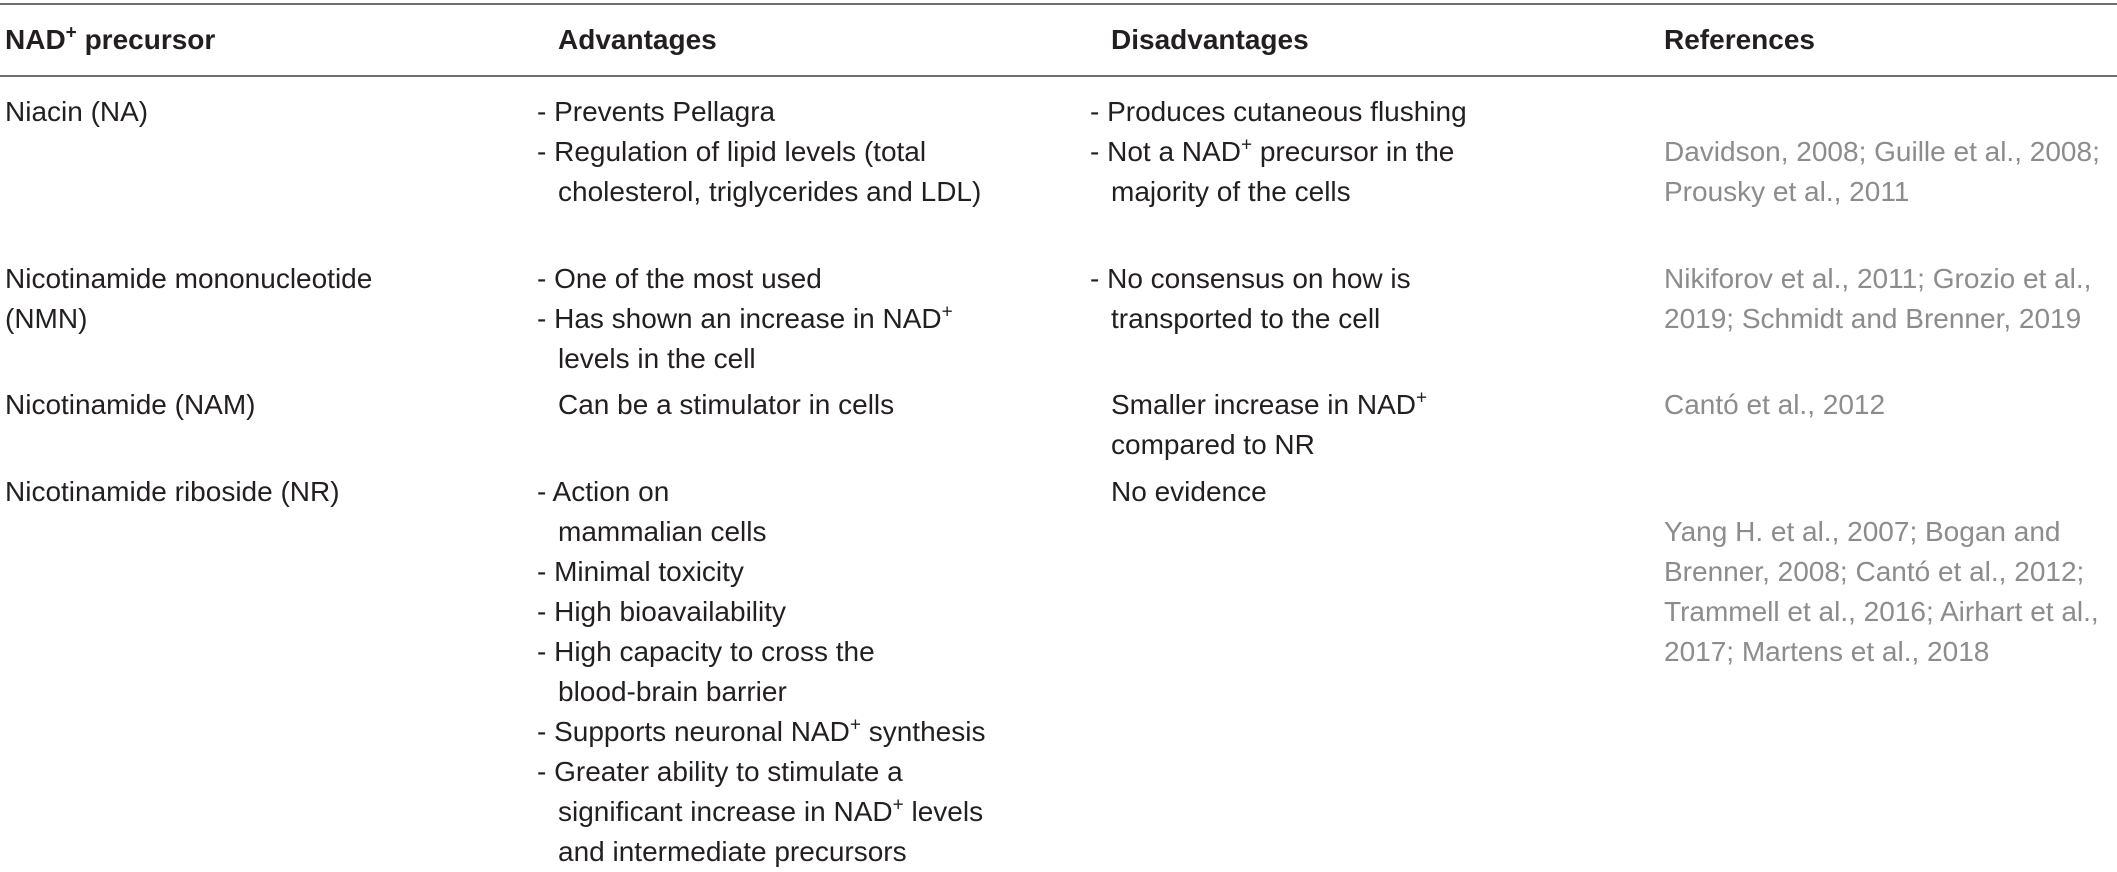 The image size is (2117, 872). I want to click on reference-link: Schmidt and Brenner, 2019, so click(1911, 318).